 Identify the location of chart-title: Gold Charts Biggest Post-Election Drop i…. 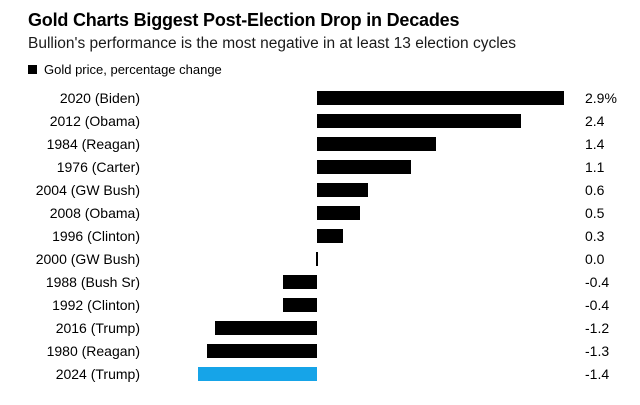
(244, 20).